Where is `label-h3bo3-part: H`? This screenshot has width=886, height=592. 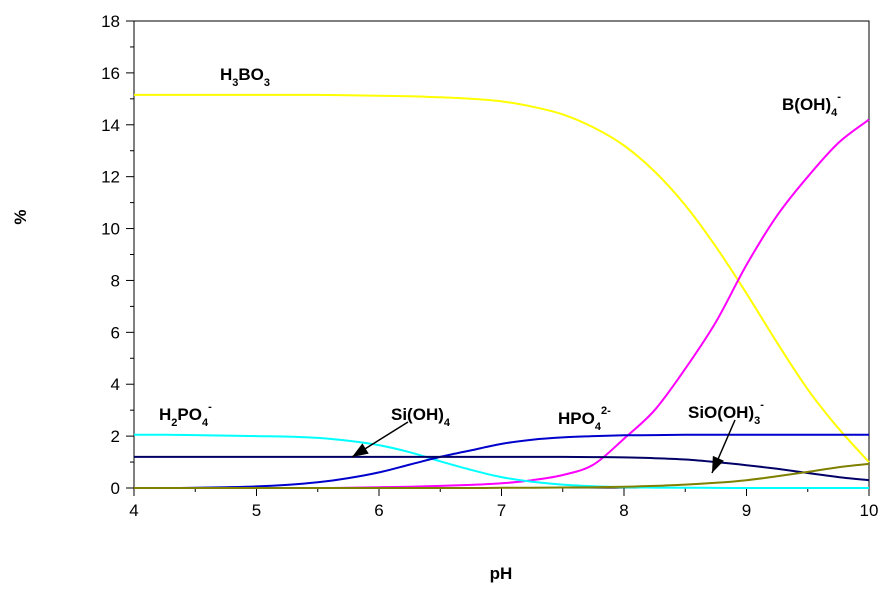
label-h3bo3-part: H is located at coordinates (226, 74).